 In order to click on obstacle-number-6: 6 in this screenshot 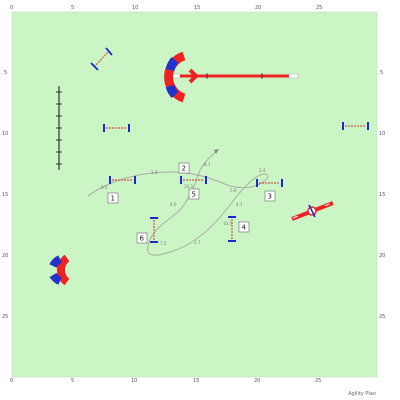, I will do `click(142, 238)`.